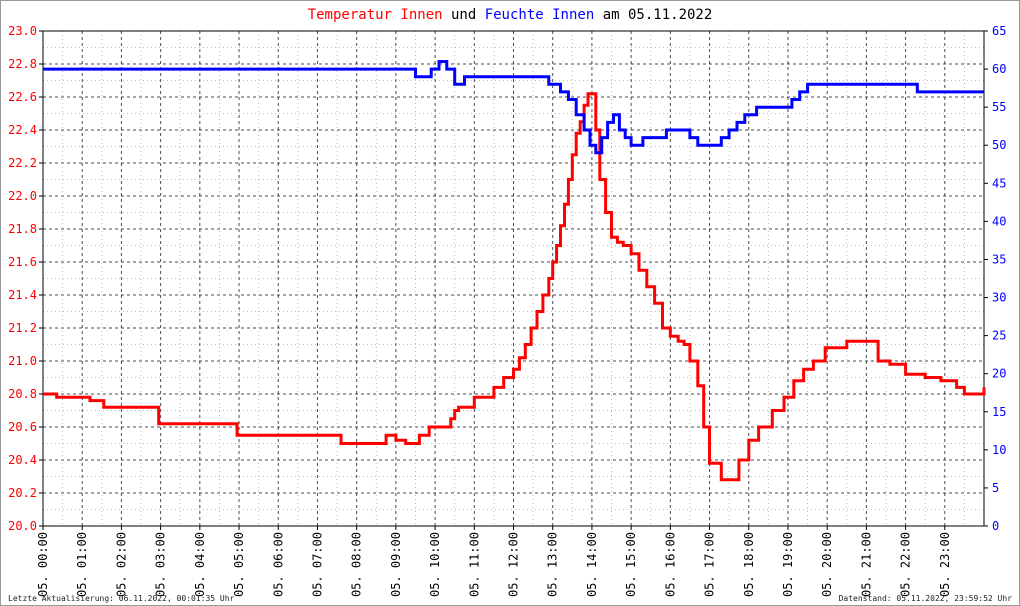 This screenshot has width=1020, height=606. What do you see at coordinates (999, 107) in the screenshot?
I see `y-right-tick-label: 55` at bounding box center [999, 107].